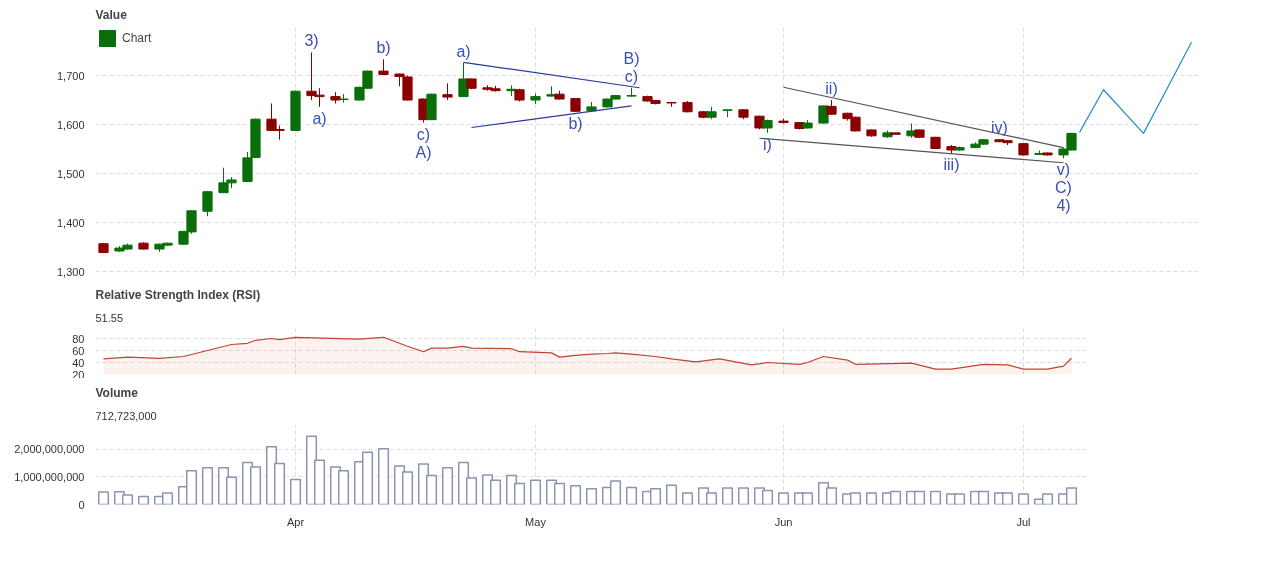 The width and height of the screenshot is (1277, 581). I want to click on x-tick-label: Apr, so click(295, 521).